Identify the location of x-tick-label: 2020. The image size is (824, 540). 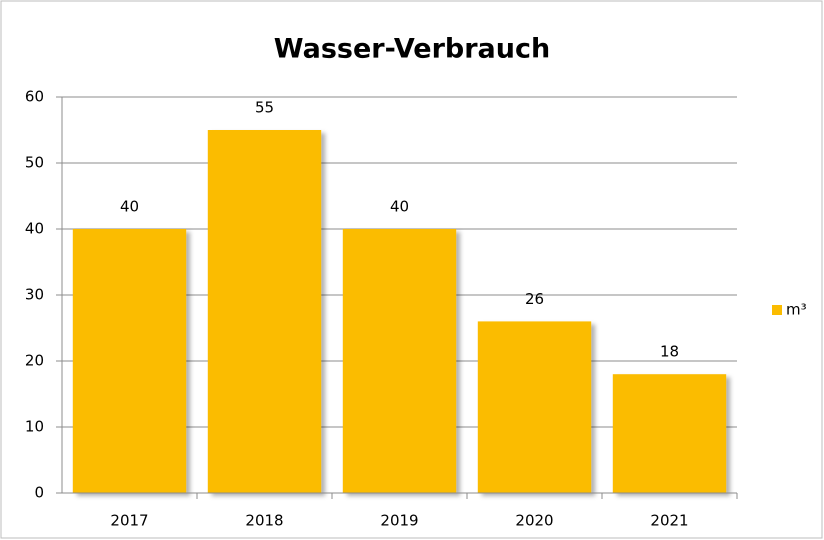
(534, 521).